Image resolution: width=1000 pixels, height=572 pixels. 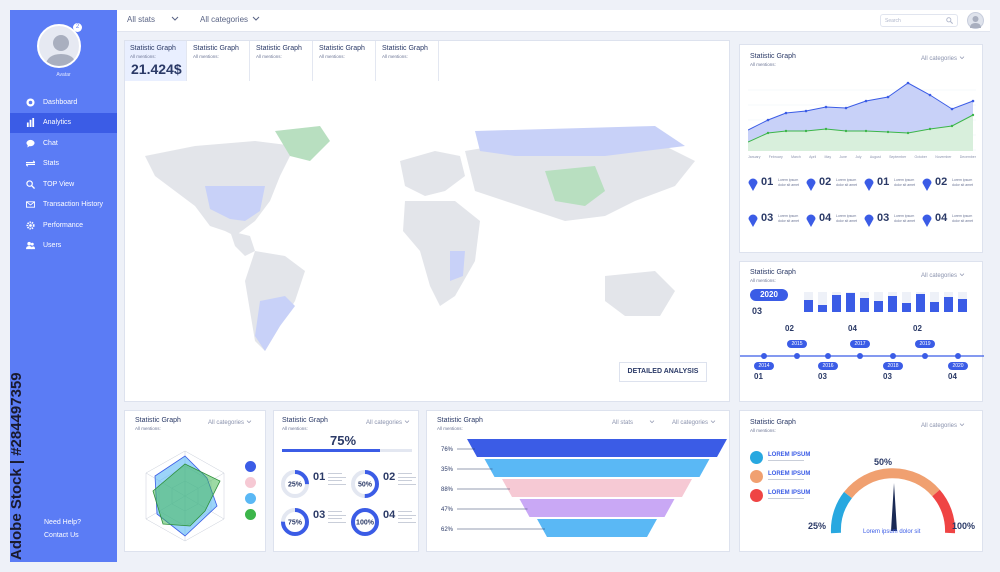 I want to click on need-help-link: Need Help?, so click(x=62, y=522).